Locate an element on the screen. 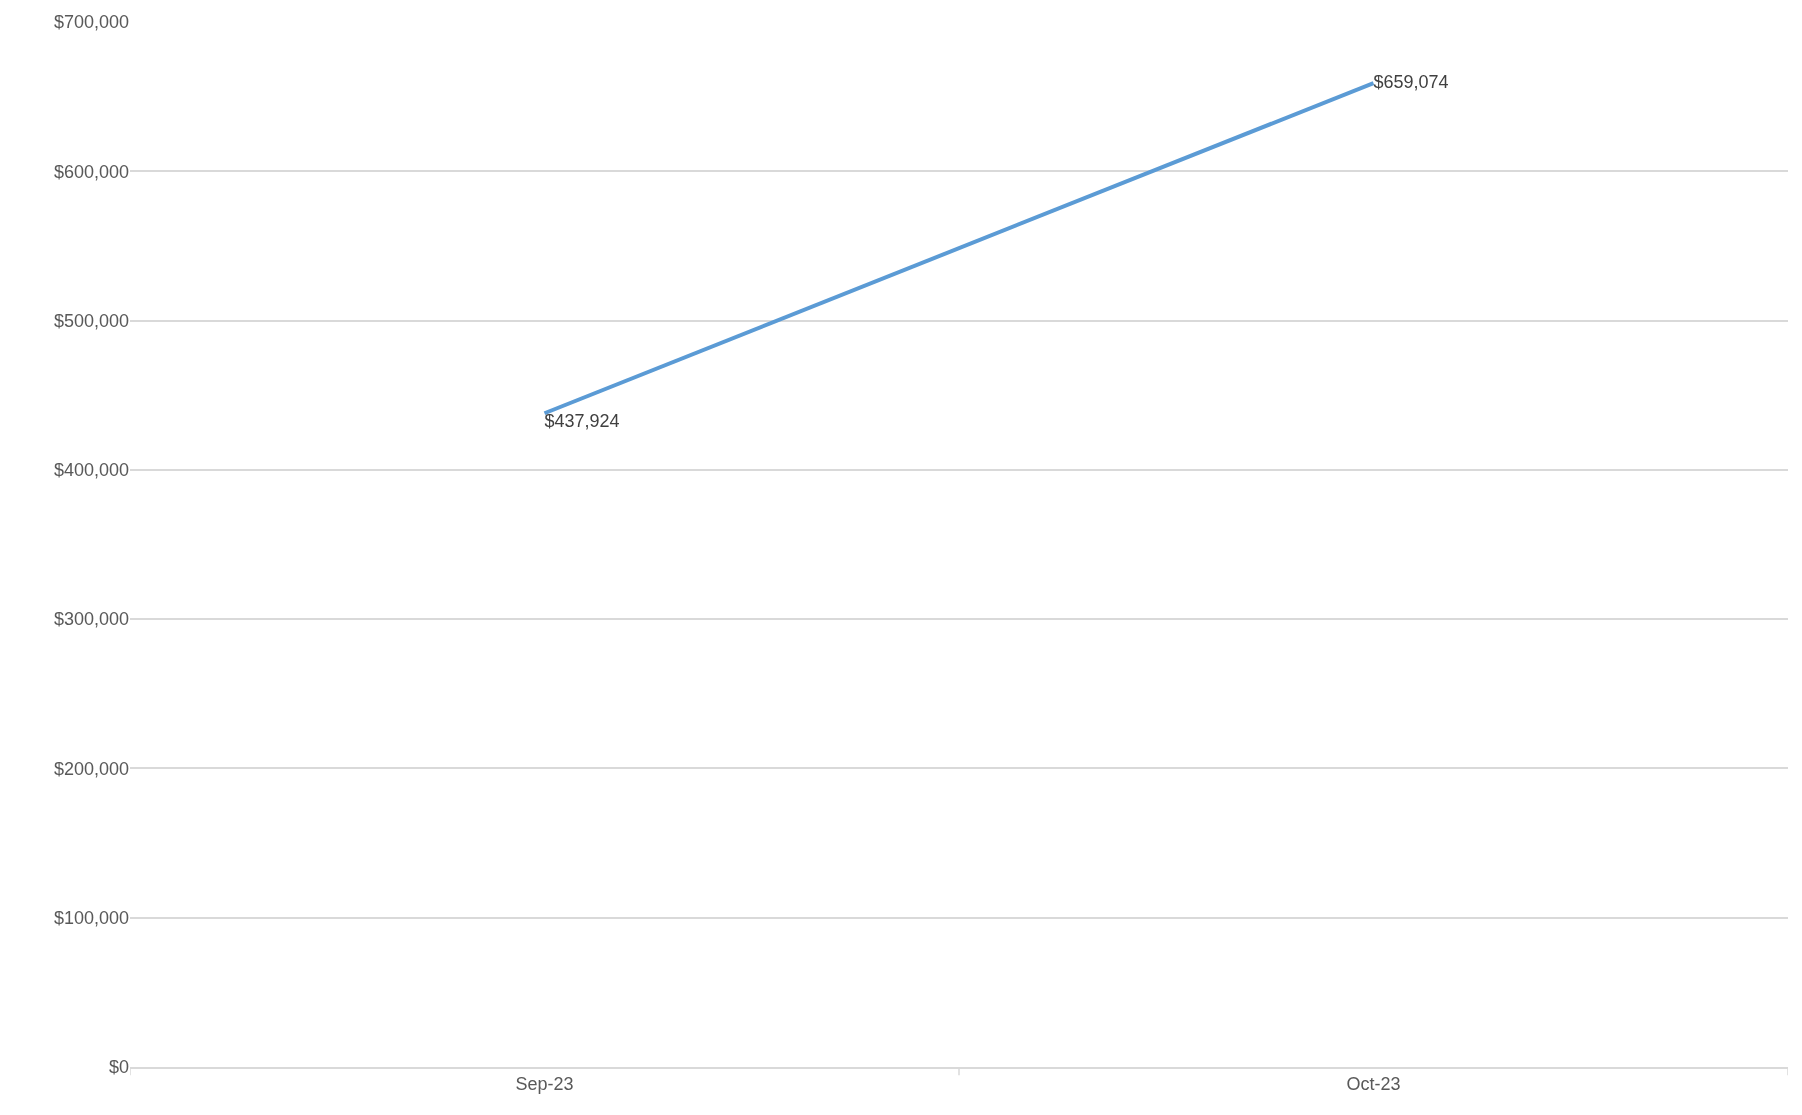  data-label: $437,924 is located at coordinates (582, 420).